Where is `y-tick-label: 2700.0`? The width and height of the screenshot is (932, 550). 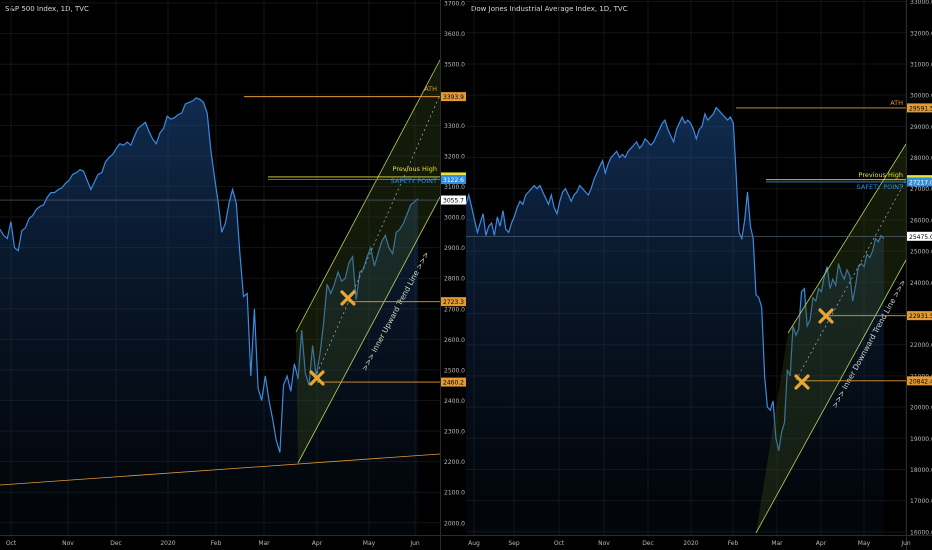
y-tick-label: 2700.0 is located at coordinates (454, 309).